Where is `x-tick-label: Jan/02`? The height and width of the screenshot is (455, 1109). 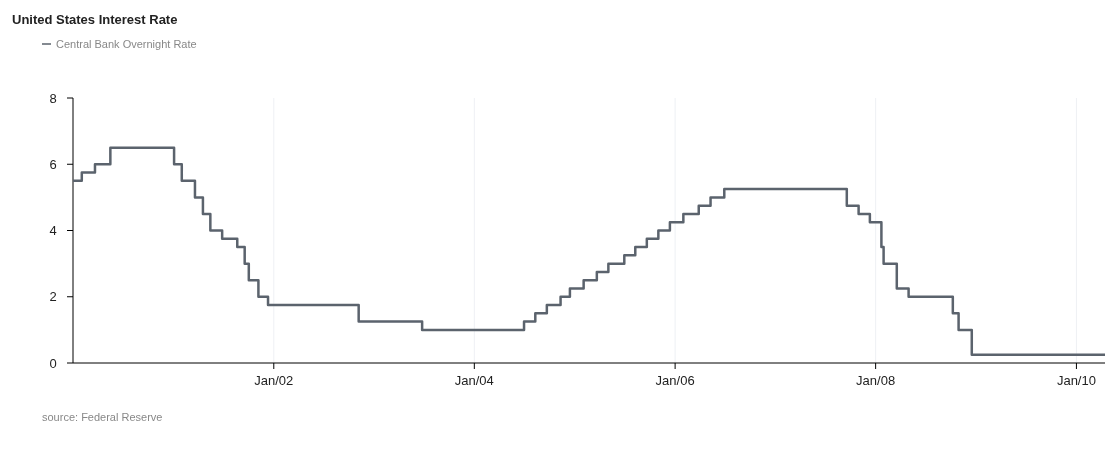
x-tick-label: Jan/02 is located at coordinates (274, 380).